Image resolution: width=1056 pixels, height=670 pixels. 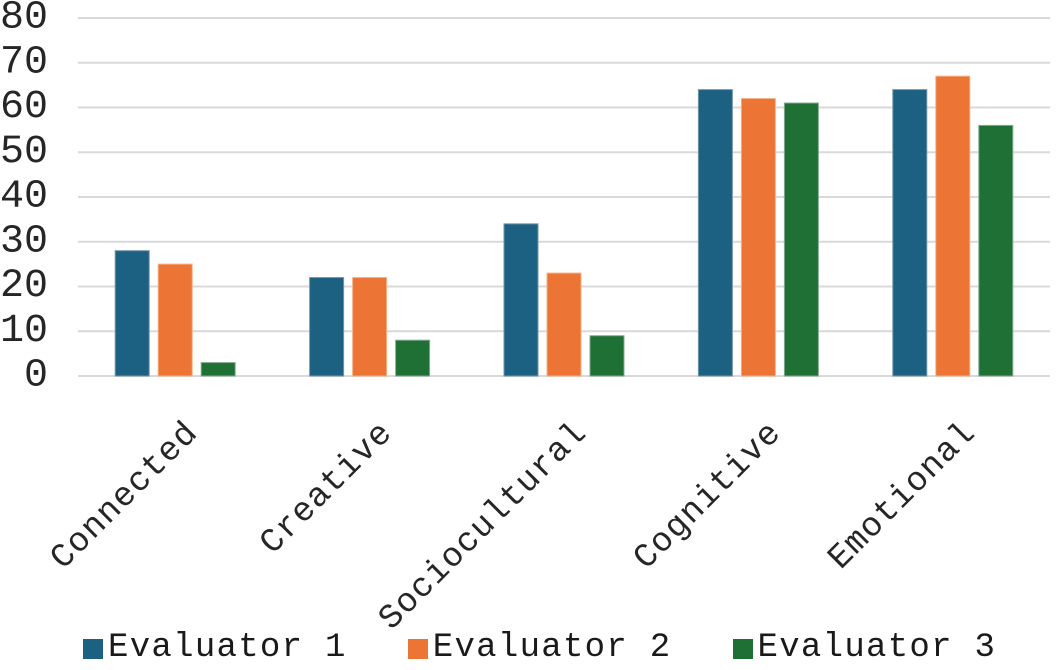 I want to click on bar-evaluator-3-emotional, so click(x=996, y=250).